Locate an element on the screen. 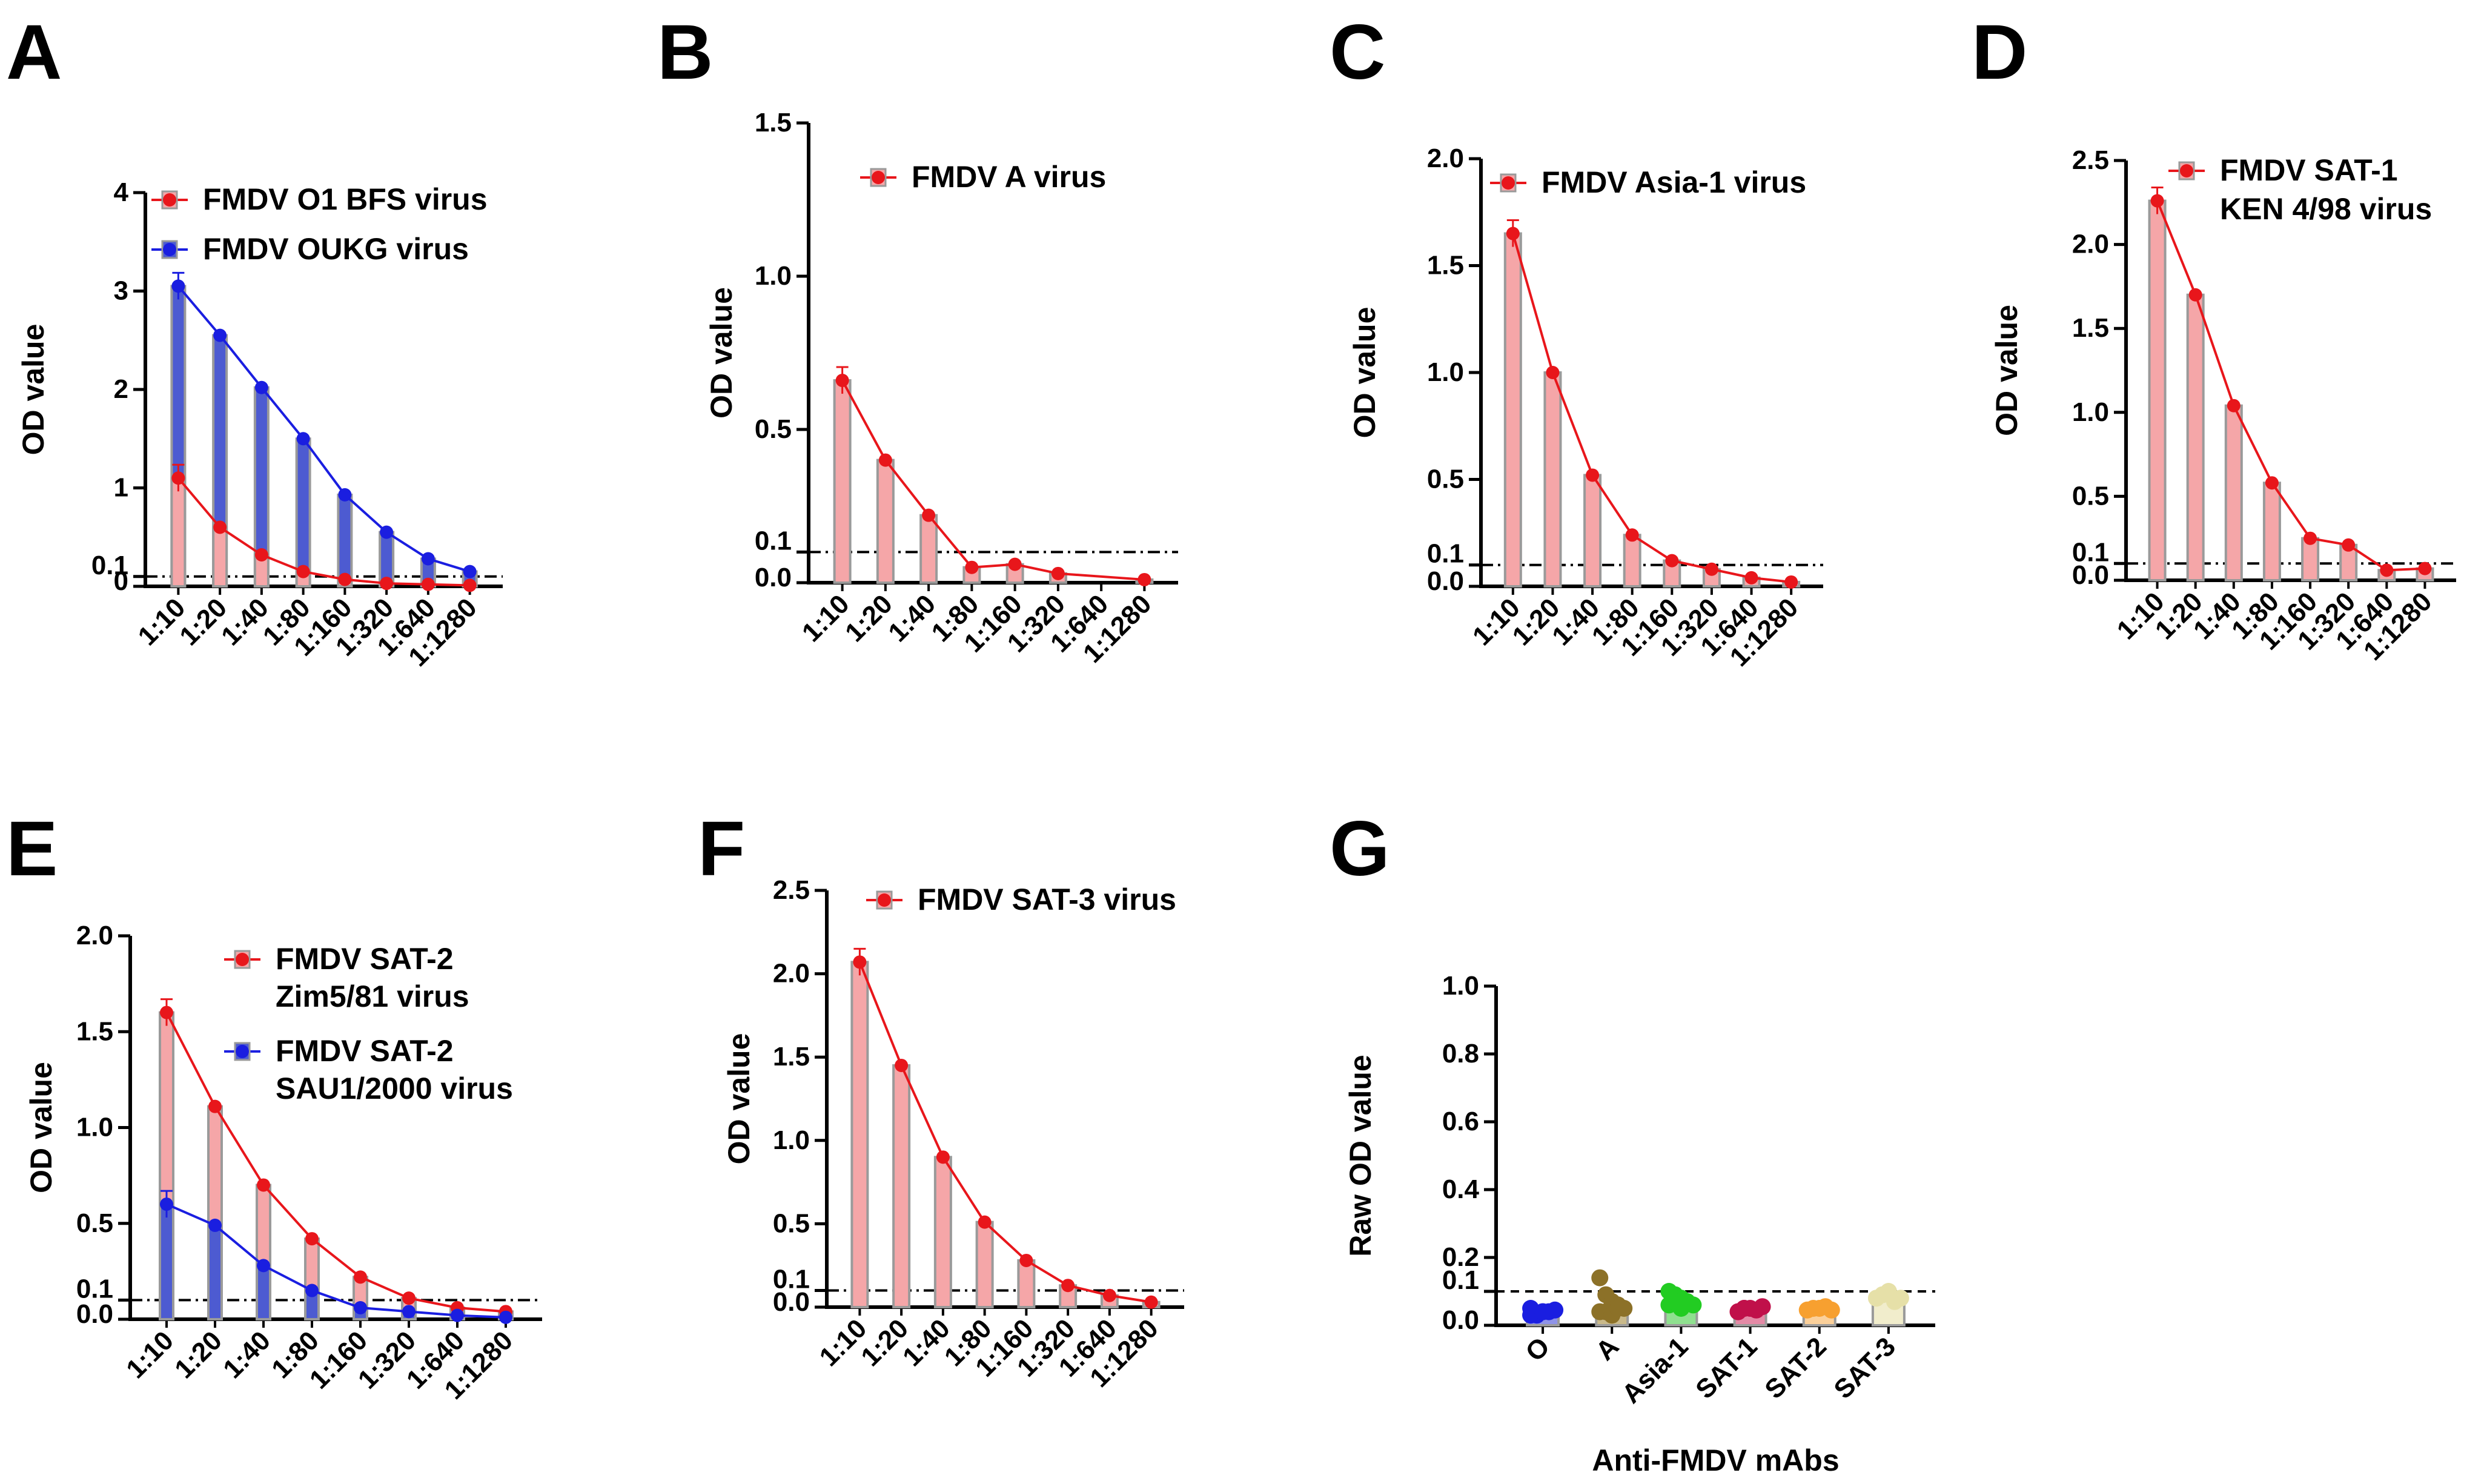 This screenshot has height=1484, width=2484. legend-label: FMDV O1 BFS virus is located at coordinates (345, 199).